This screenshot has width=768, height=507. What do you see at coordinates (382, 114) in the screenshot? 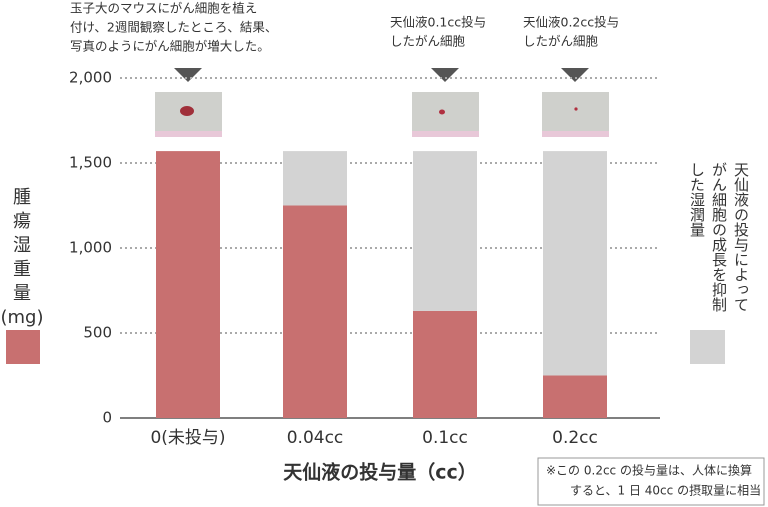
I see `photos` at bounding box center [382, 114].